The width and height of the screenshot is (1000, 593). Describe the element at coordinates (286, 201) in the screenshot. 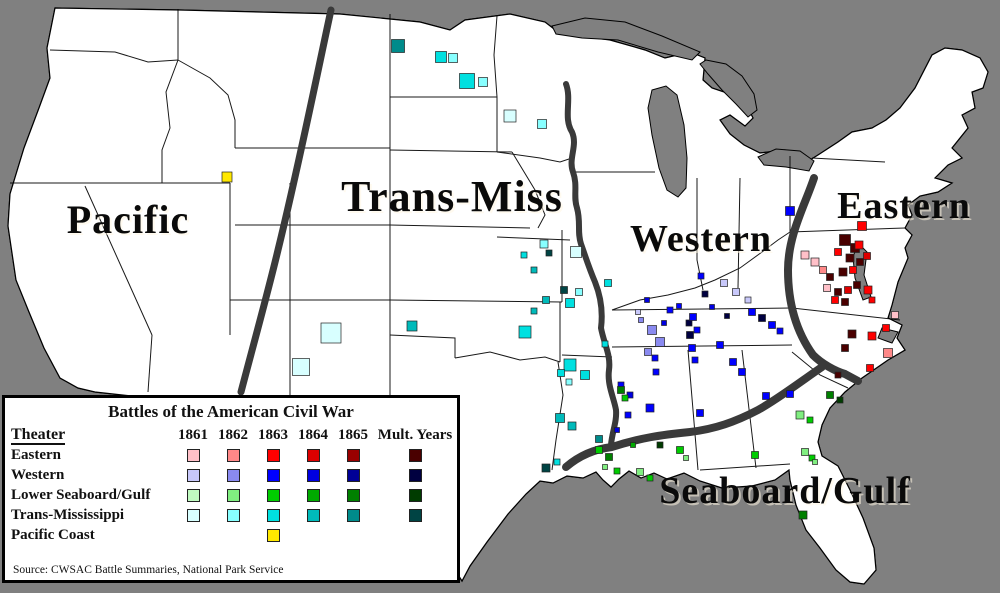

I see `pacific-boundary-line` at that location.